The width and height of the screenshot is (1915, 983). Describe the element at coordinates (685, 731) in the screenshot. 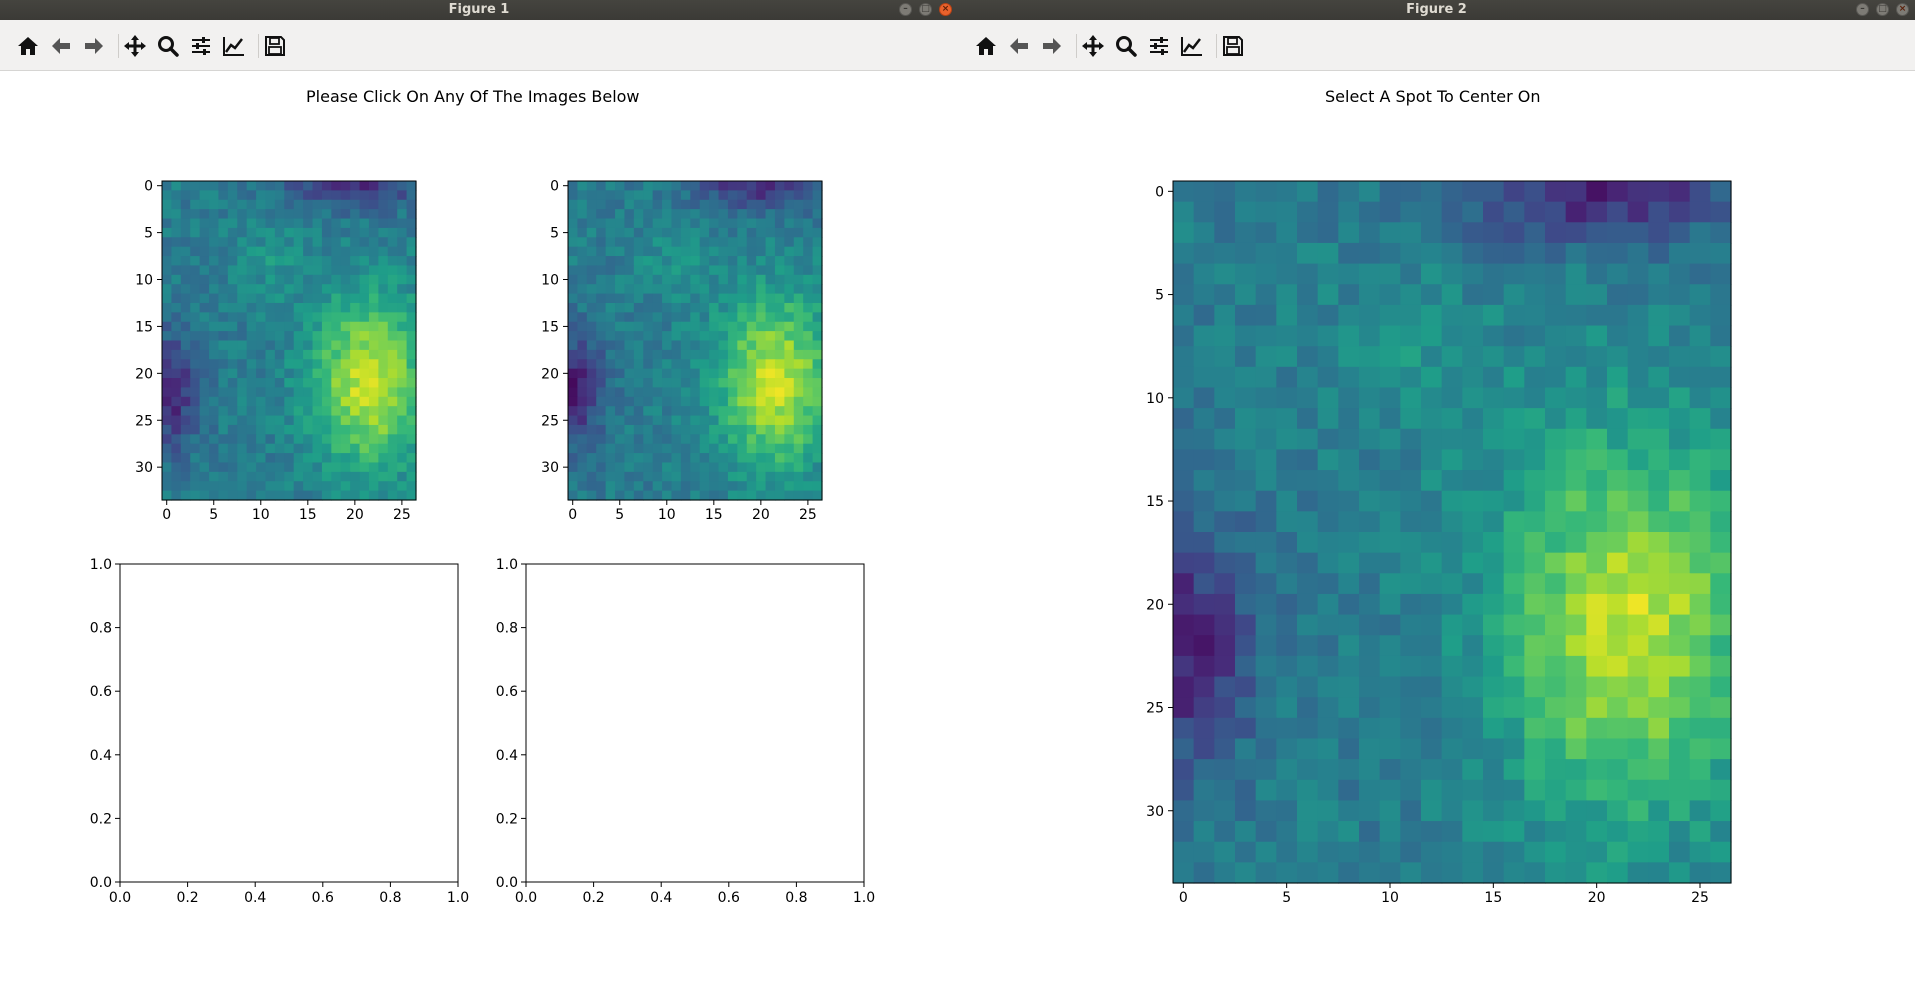

I see `empty-axes-2: 0.00.00.20.20.40.40.60.60.80.81.01.0` at that location.